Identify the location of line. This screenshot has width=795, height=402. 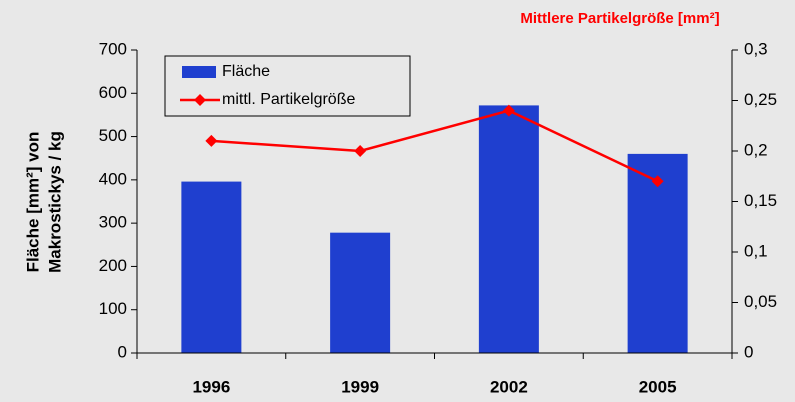
(435, 146).